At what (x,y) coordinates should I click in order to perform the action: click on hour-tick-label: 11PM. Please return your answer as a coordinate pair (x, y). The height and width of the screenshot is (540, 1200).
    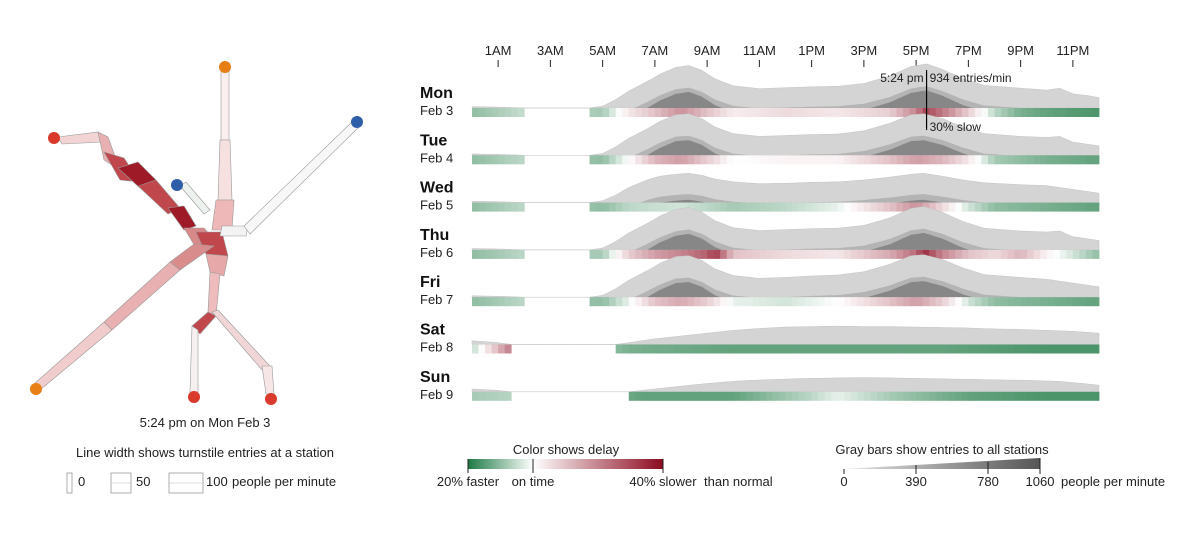
    Looking at the image, I should click on (1072, 50).